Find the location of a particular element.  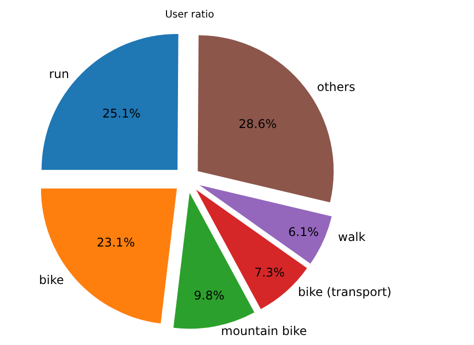

data-label: 6.1% is located at coordinates (303, 232).